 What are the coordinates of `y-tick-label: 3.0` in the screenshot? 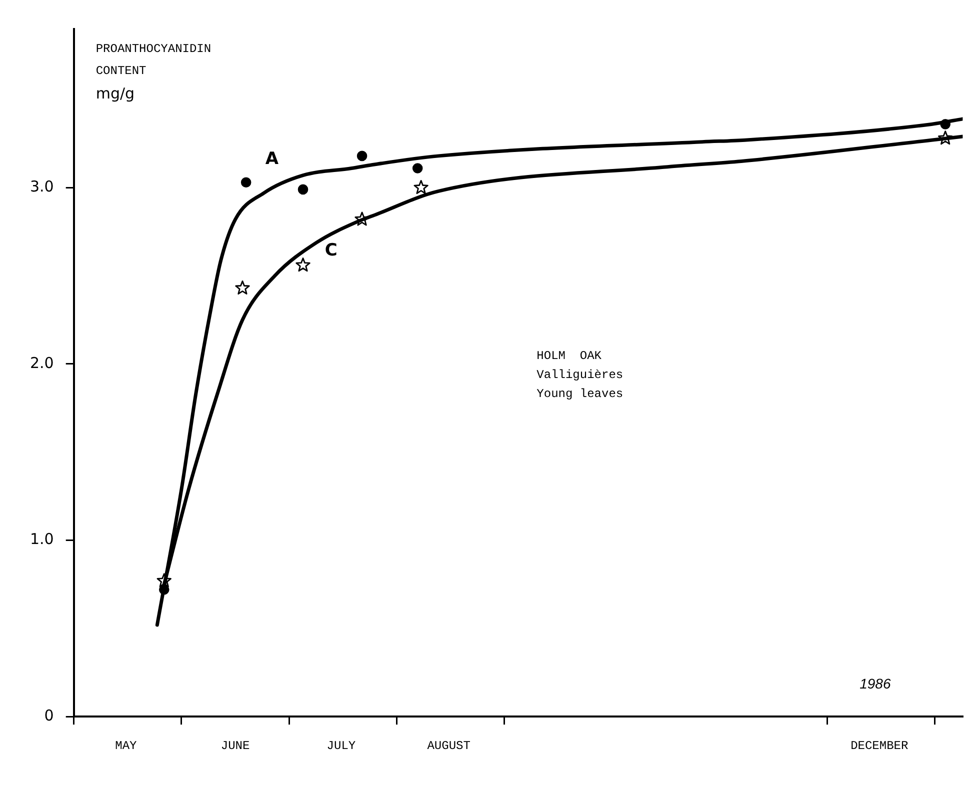 It's located at (42, 187).